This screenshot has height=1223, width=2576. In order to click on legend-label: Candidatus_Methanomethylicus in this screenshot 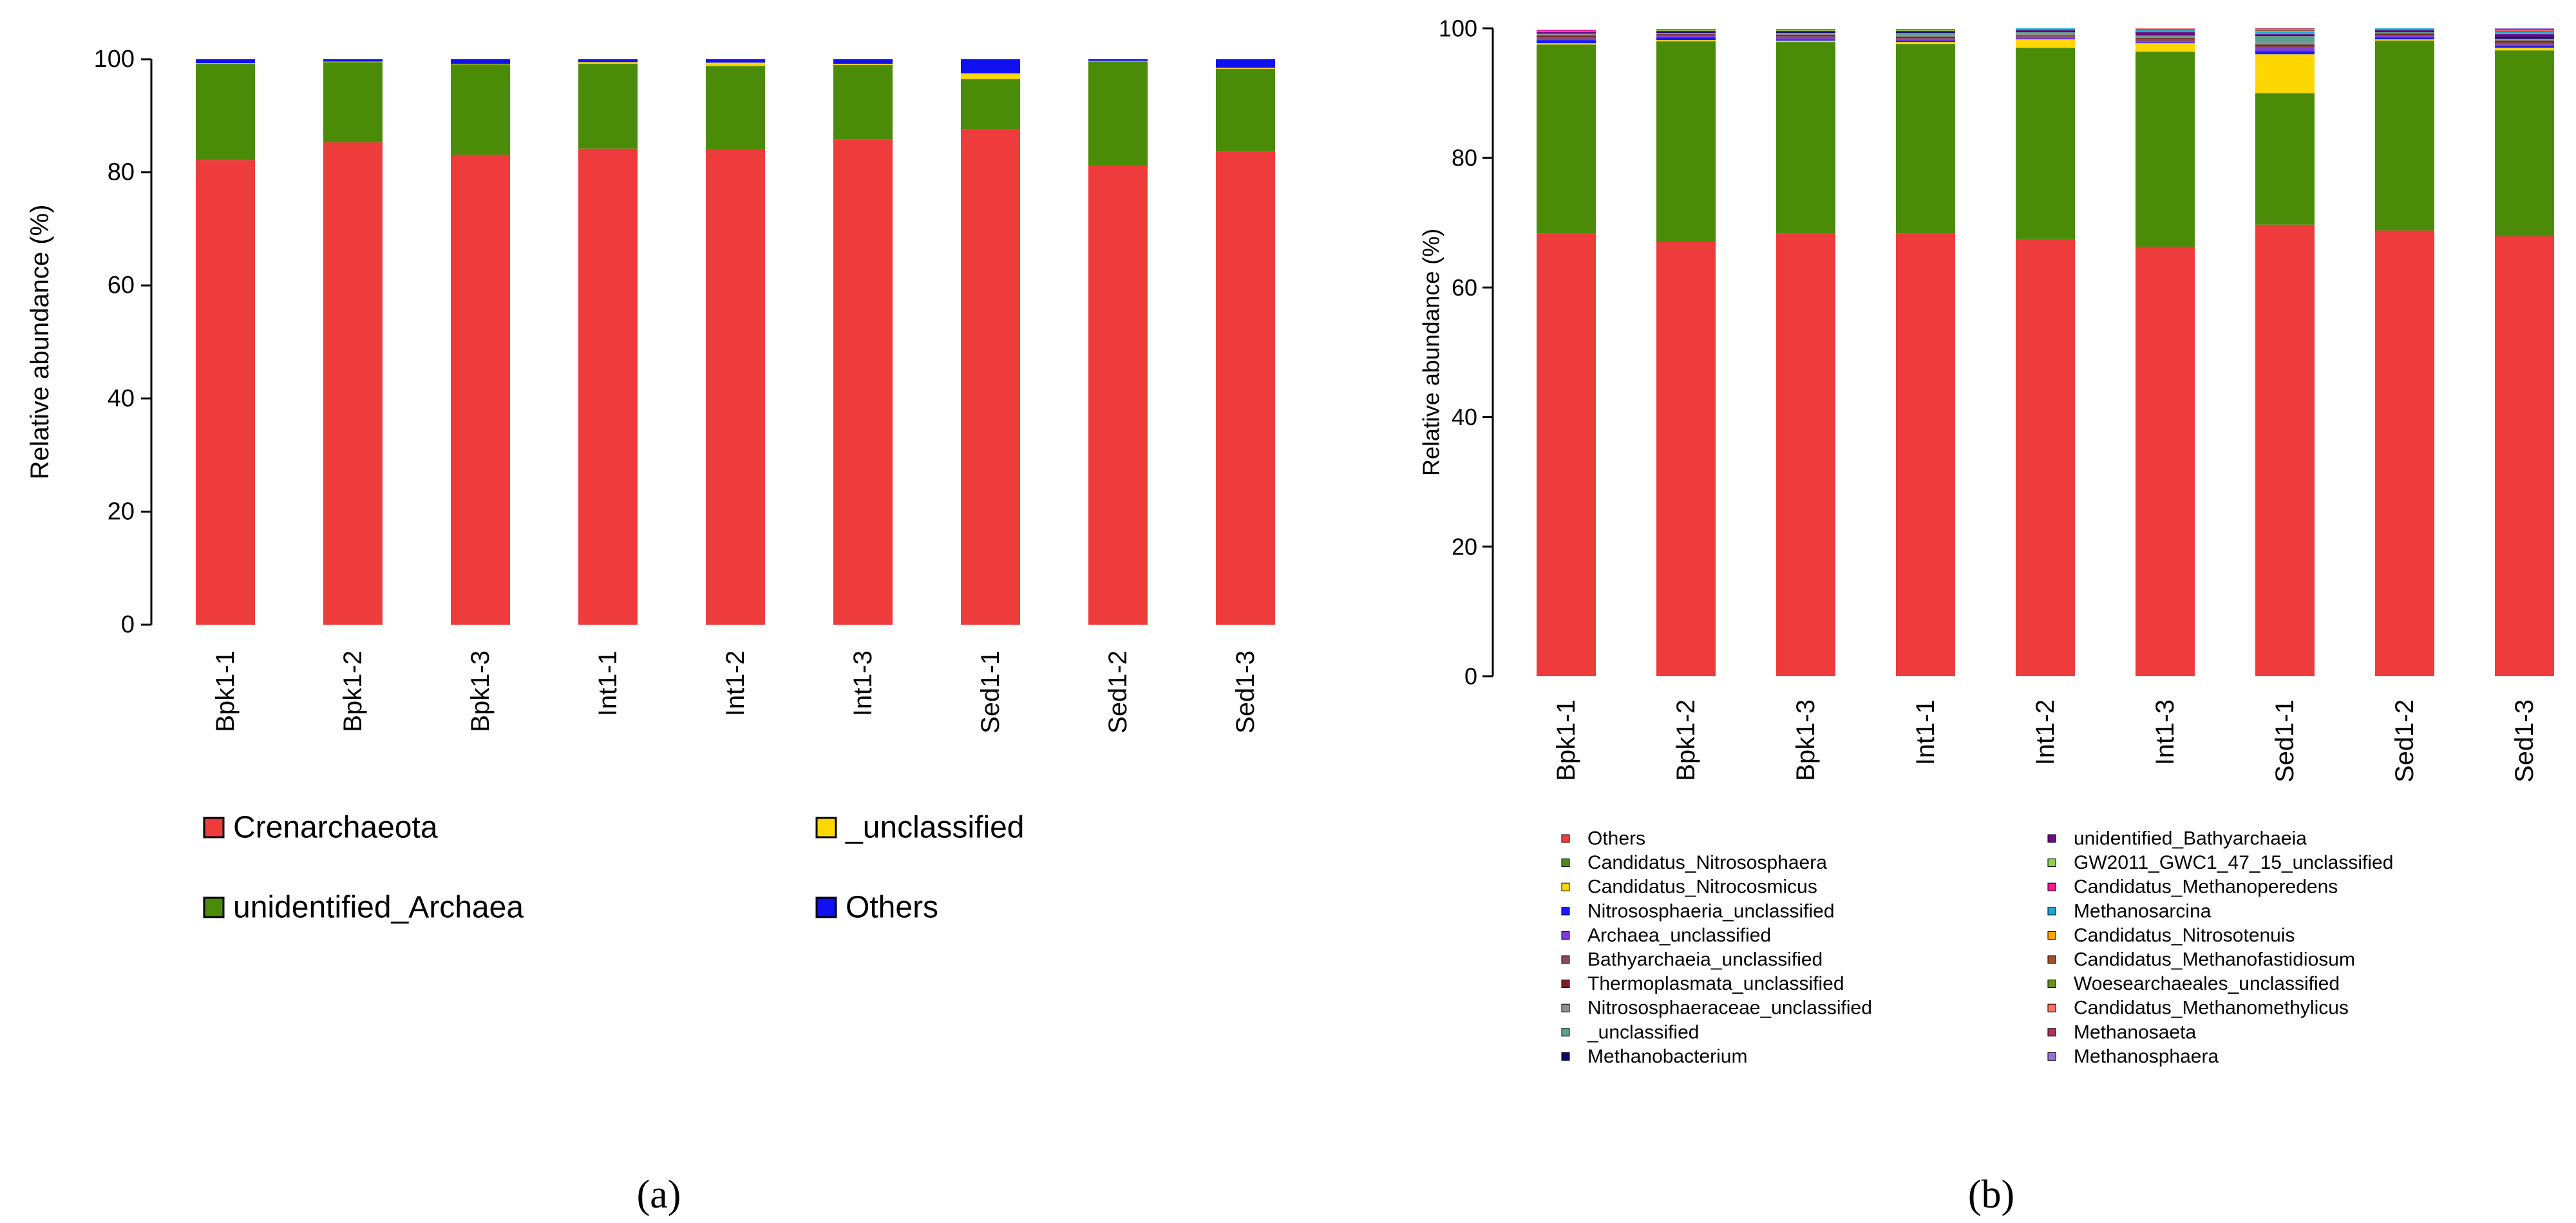, I will do `click(2211, 1008)`.